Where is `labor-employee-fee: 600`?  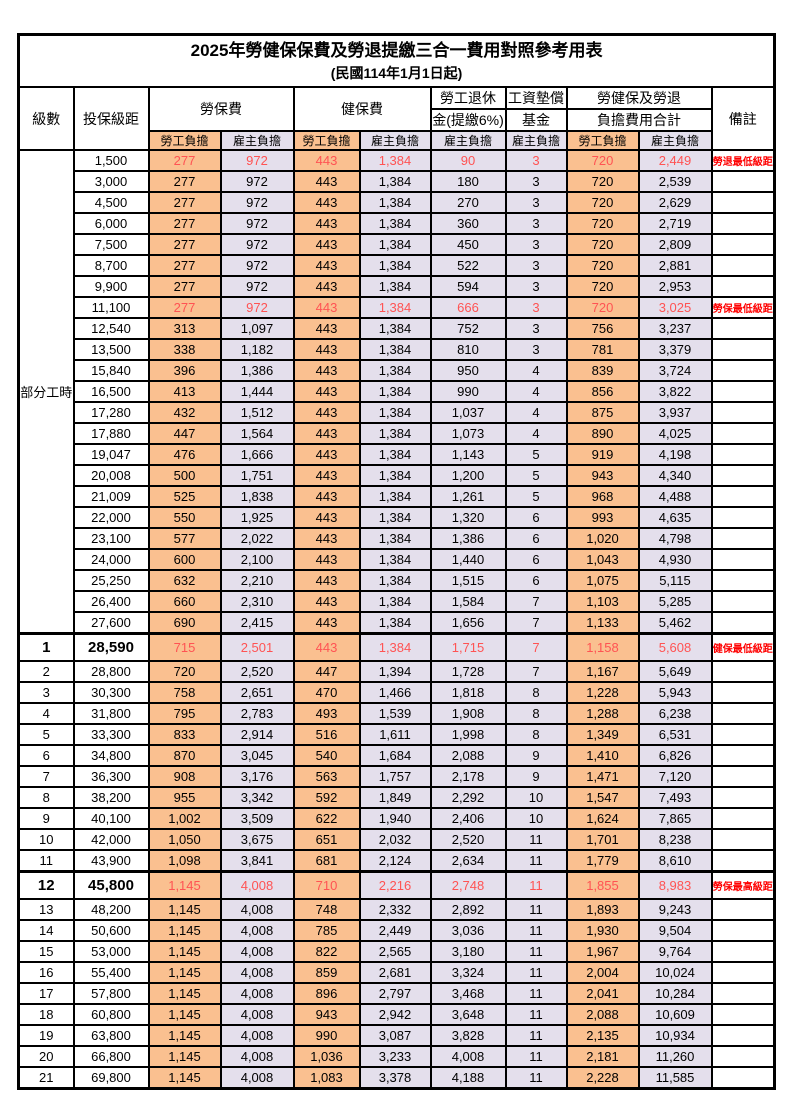 labor-employee-fee: 600 is located at coordinates (184, 559).